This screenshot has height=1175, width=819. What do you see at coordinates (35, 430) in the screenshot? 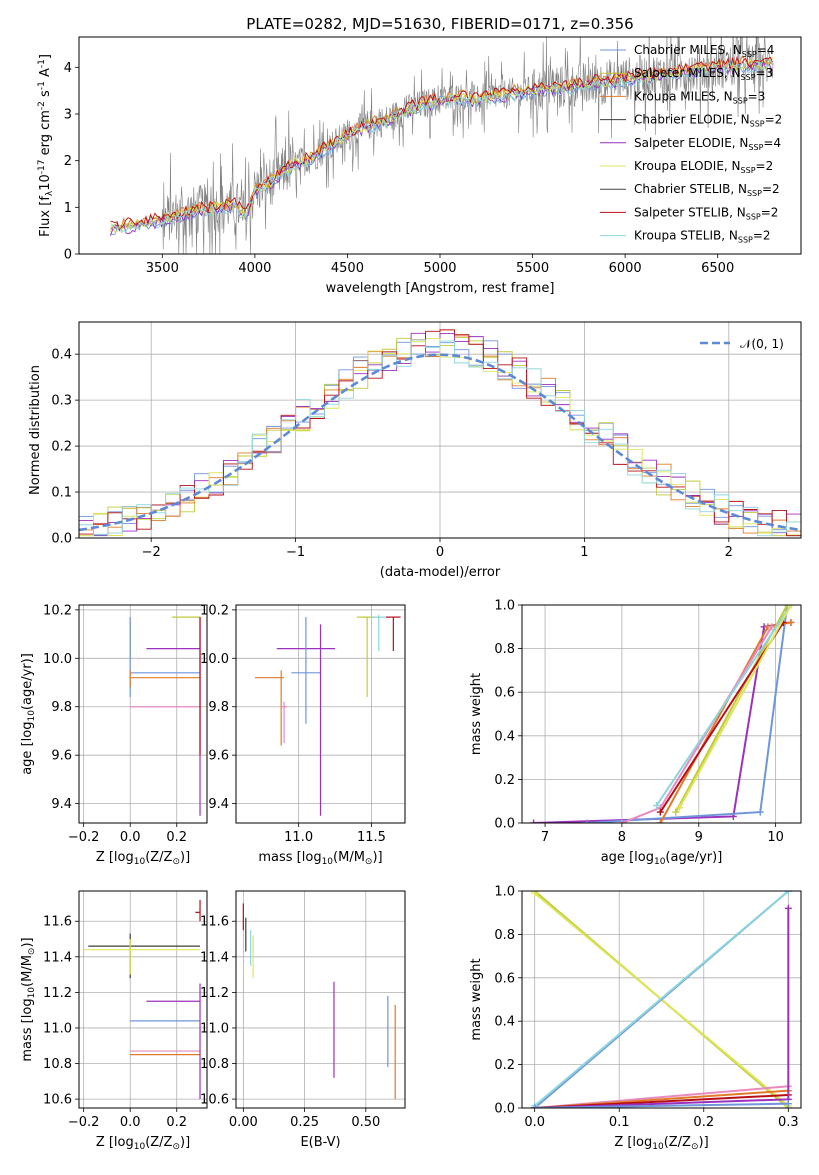
I see `y-axis-label: Normed distribution` at bounding box center [35, 430].